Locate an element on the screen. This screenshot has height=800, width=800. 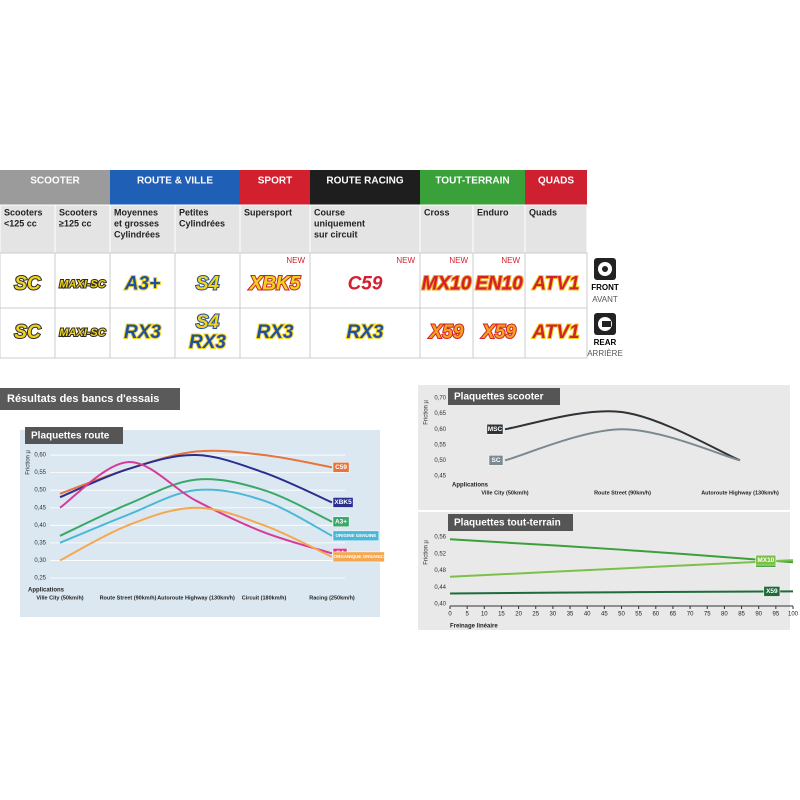
legend-label: ORIGINE GENUINE is located at coordinates (356, 535).